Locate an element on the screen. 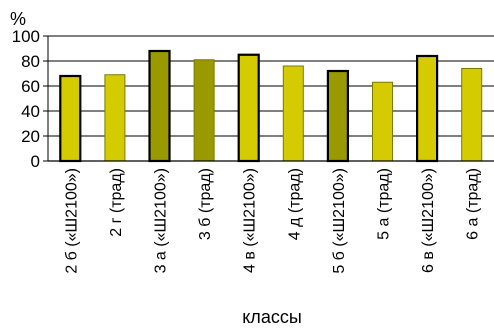  y-axis-title: % is located at coordinates (18, 19).